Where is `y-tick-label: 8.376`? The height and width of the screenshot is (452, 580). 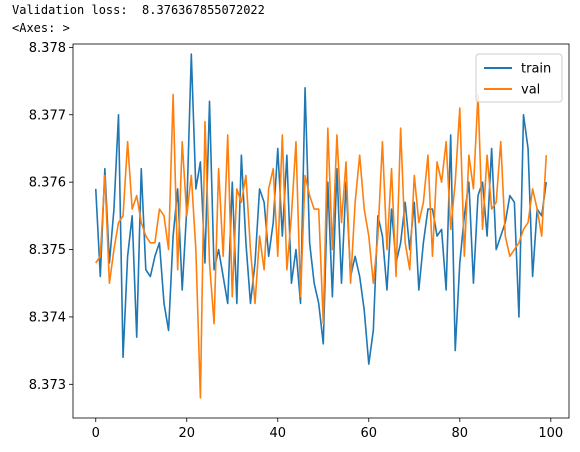
y-tick-label: 8.376 is located at coordinates (47, 183).